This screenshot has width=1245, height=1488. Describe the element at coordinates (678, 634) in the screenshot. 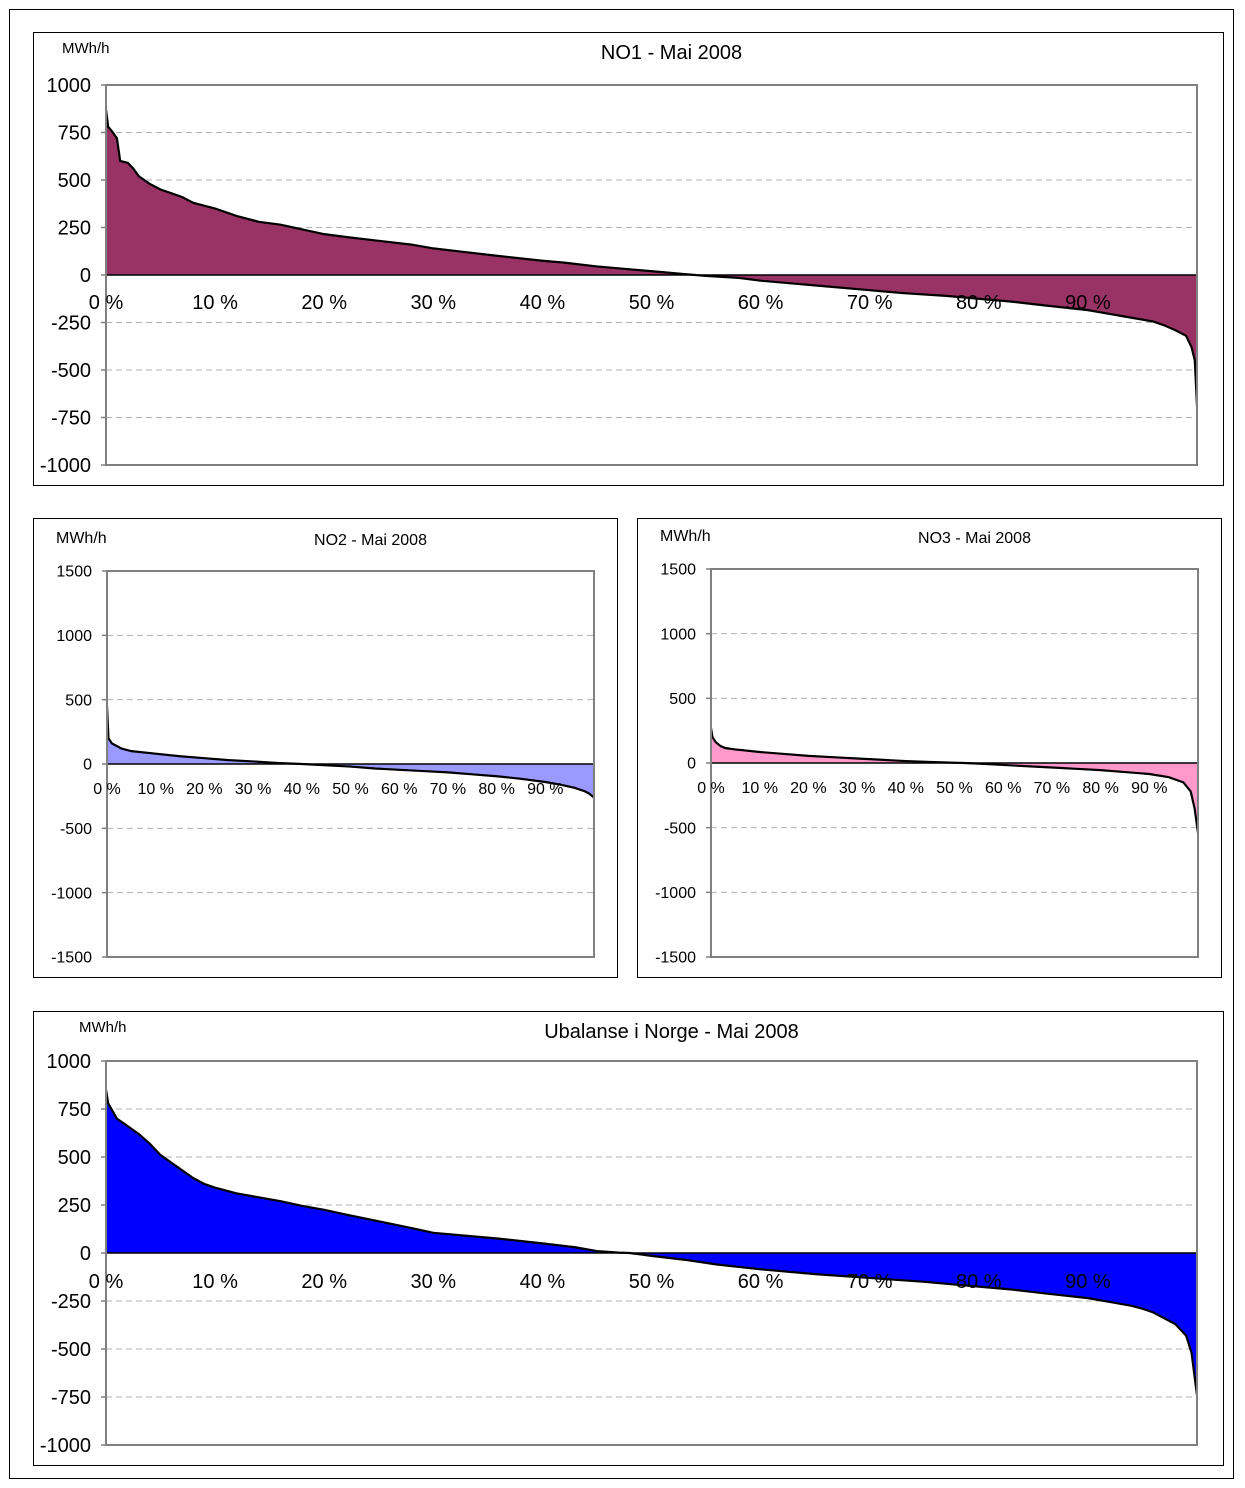

I see `y-tick-label: 1000` at that location.